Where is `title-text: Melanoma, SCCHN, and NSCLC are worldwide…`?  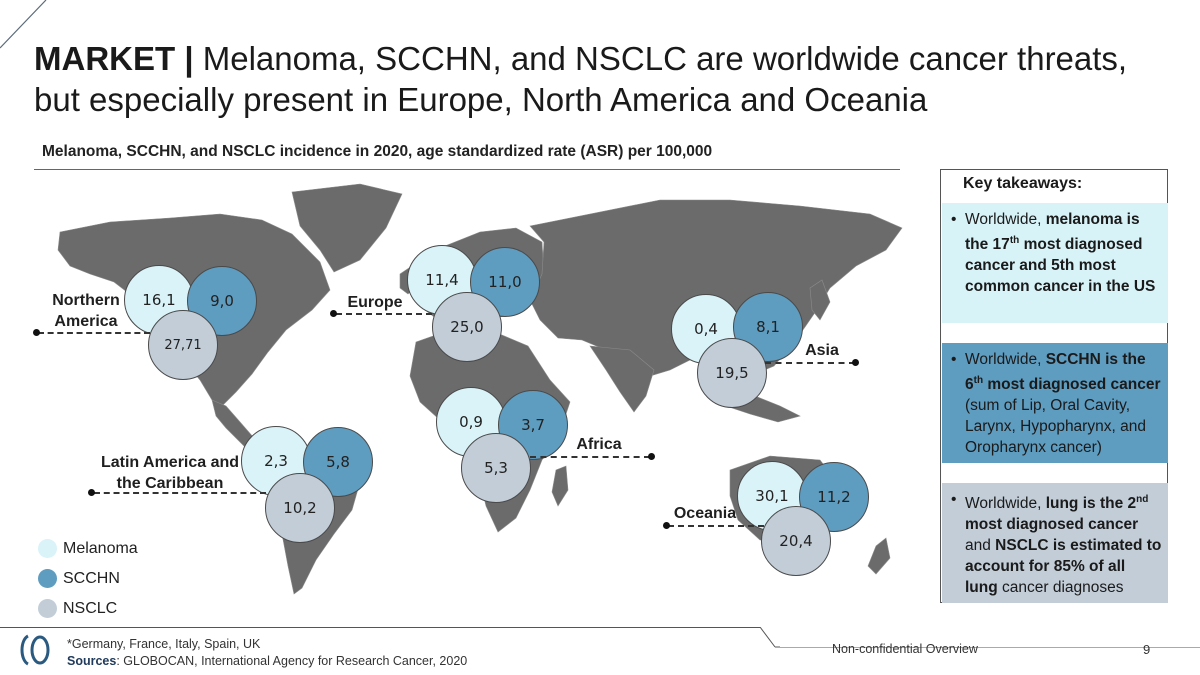 title-text: Melanoma, SCCHN, and NSCLC are worldwide… is located at coordinates (581, 79).